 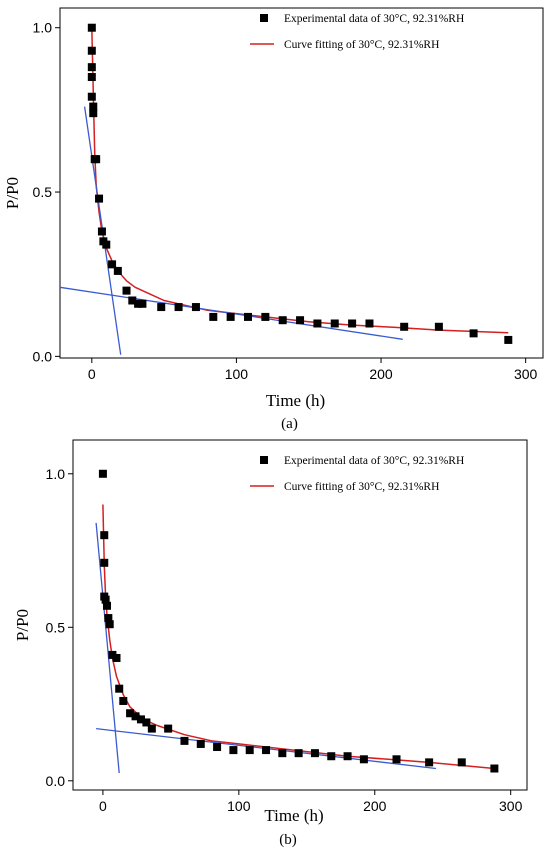 I want to click on panel-label: (a), so click(x=289, y=424).